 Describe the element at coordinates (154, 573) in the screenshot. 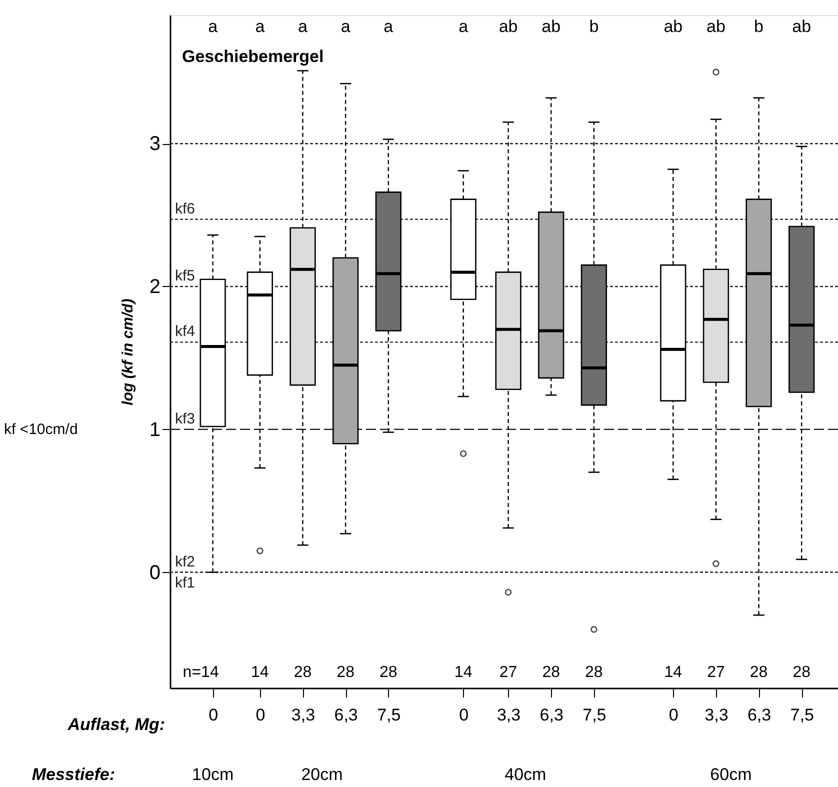

I see `y-tick-label: 0` at that location.